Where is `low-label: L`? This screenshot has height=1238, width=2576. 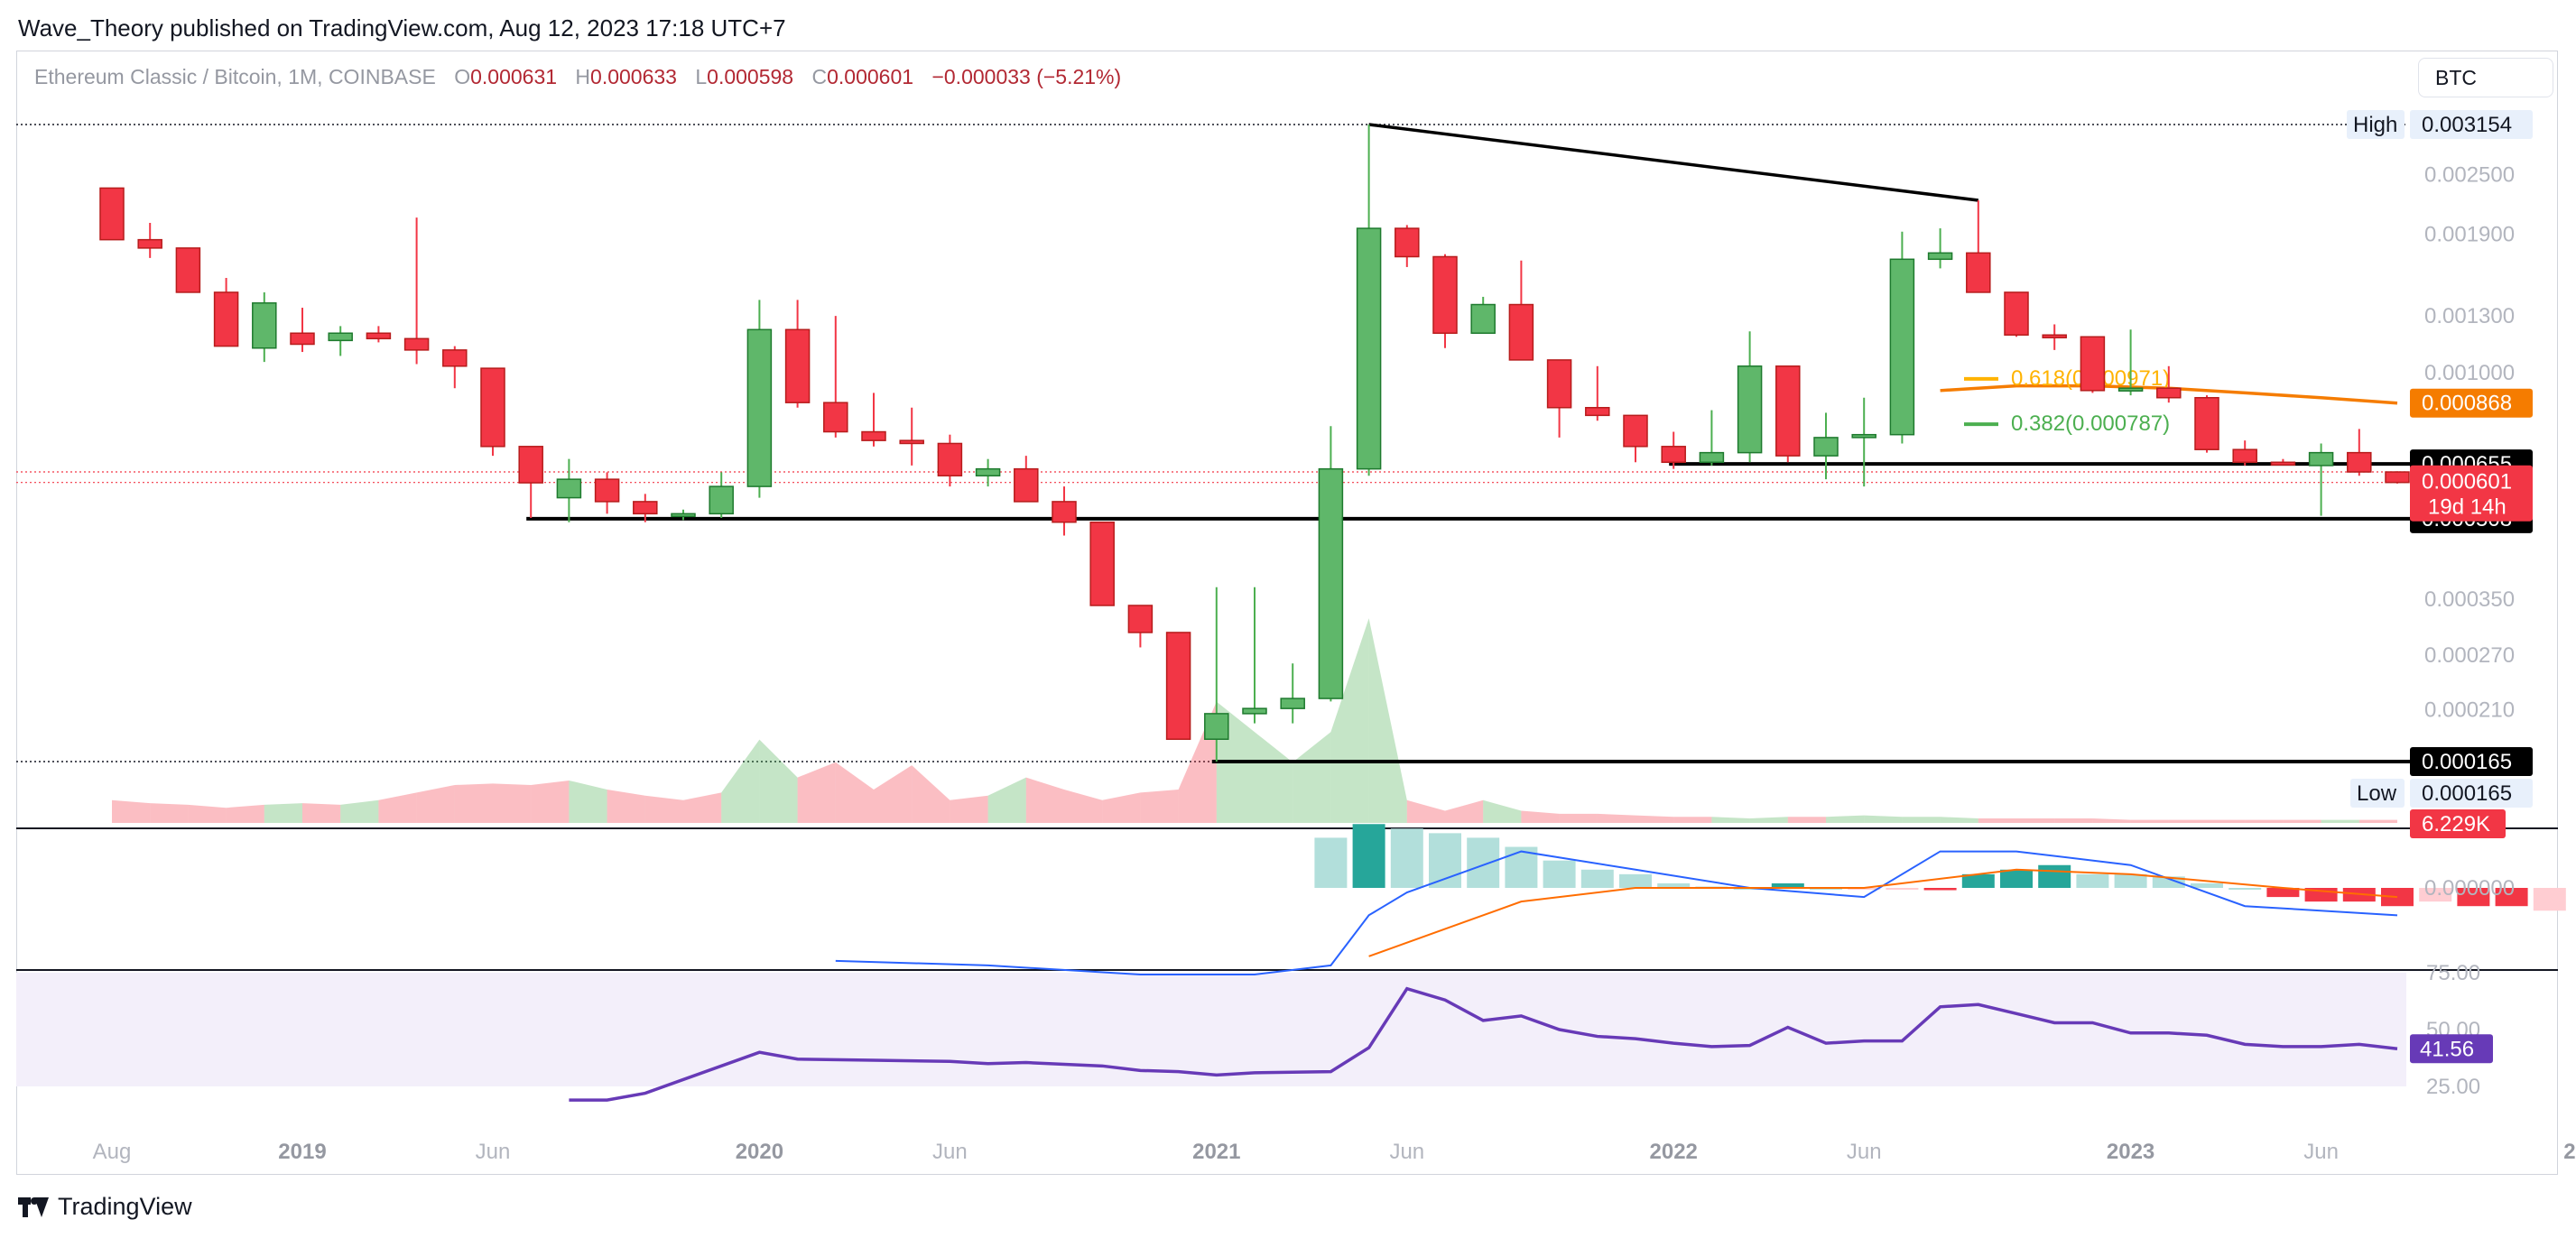
low-label: L is located at coordinates (702, 76).